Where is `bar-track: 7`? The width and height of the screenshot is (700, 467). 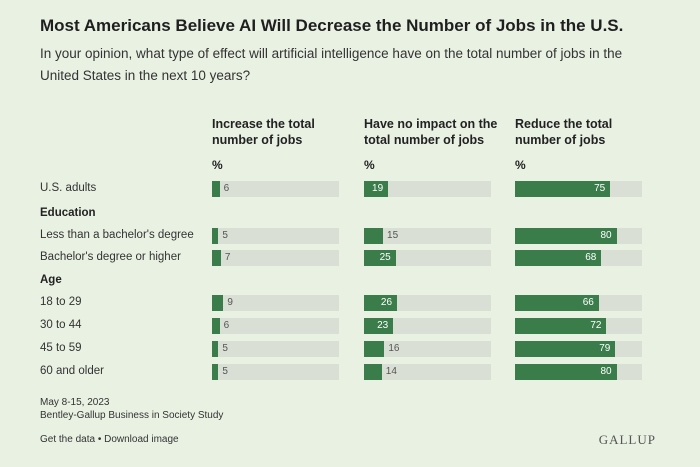 bar-track: 7 is located at coordinates (275, 258).